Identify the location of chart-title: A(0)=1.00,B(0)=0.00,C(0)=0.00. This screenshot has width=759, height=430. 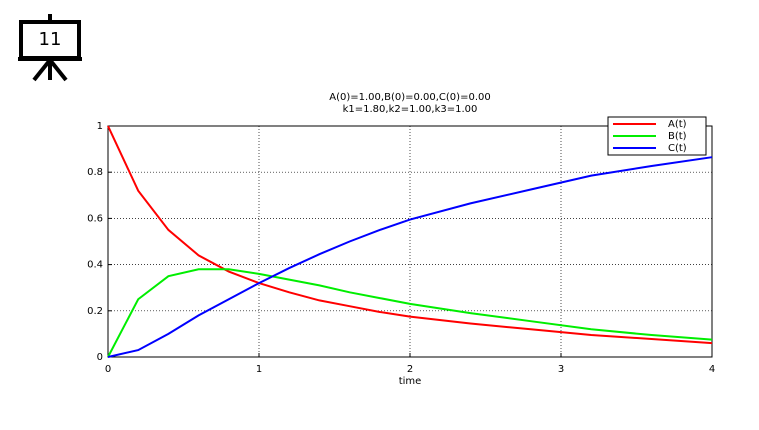
(409, 97).